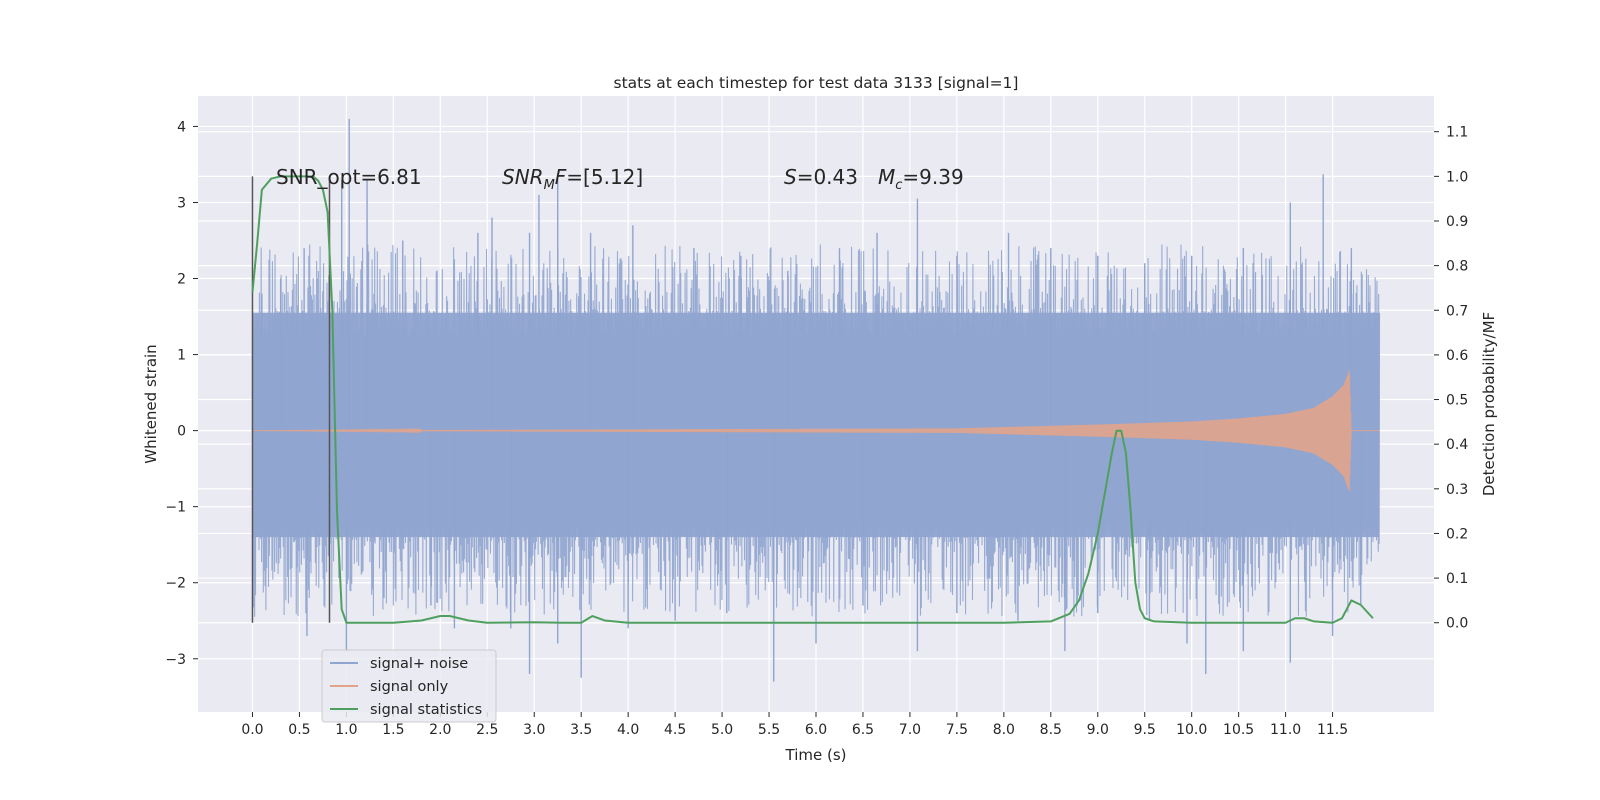  What do you see at coordinates (1457, 534) in the screenshot?
I see `y-right-tick-label: 0.2` at bounding box center [1457, 534].